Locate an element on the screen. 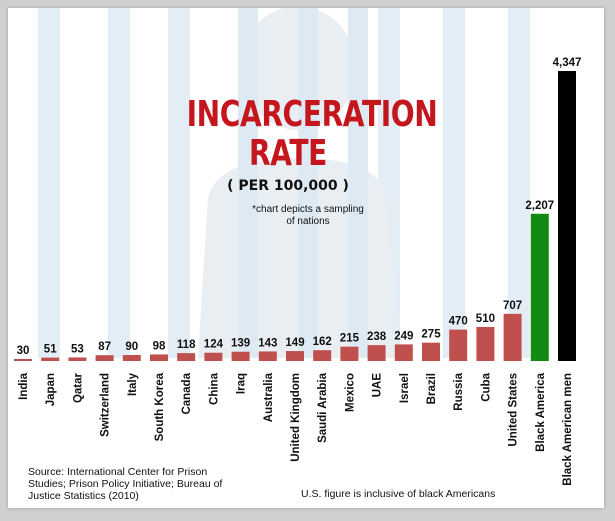 The width and height of the screenshot is (615, 521). chart-subtitle: ( PER 100,000 ) is located at coordinates (288, 186).